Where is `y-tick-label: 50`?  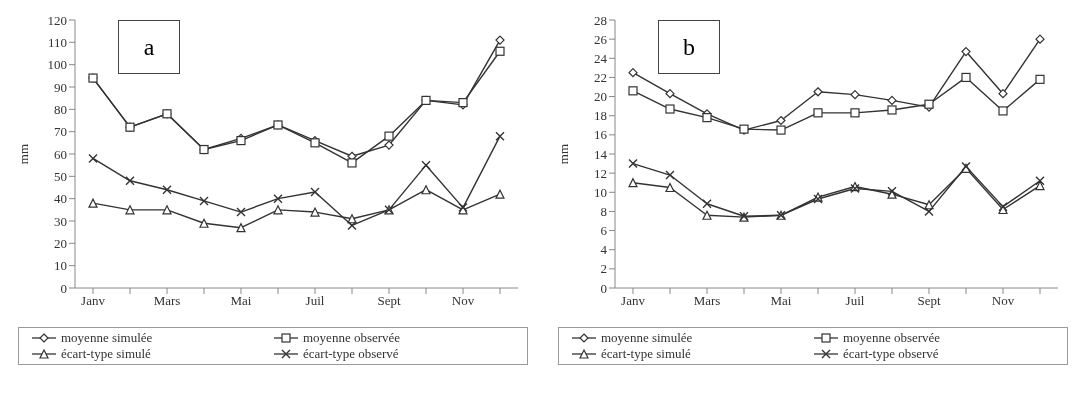 y-tick-label: 50 is located at coordinates (60, 176).